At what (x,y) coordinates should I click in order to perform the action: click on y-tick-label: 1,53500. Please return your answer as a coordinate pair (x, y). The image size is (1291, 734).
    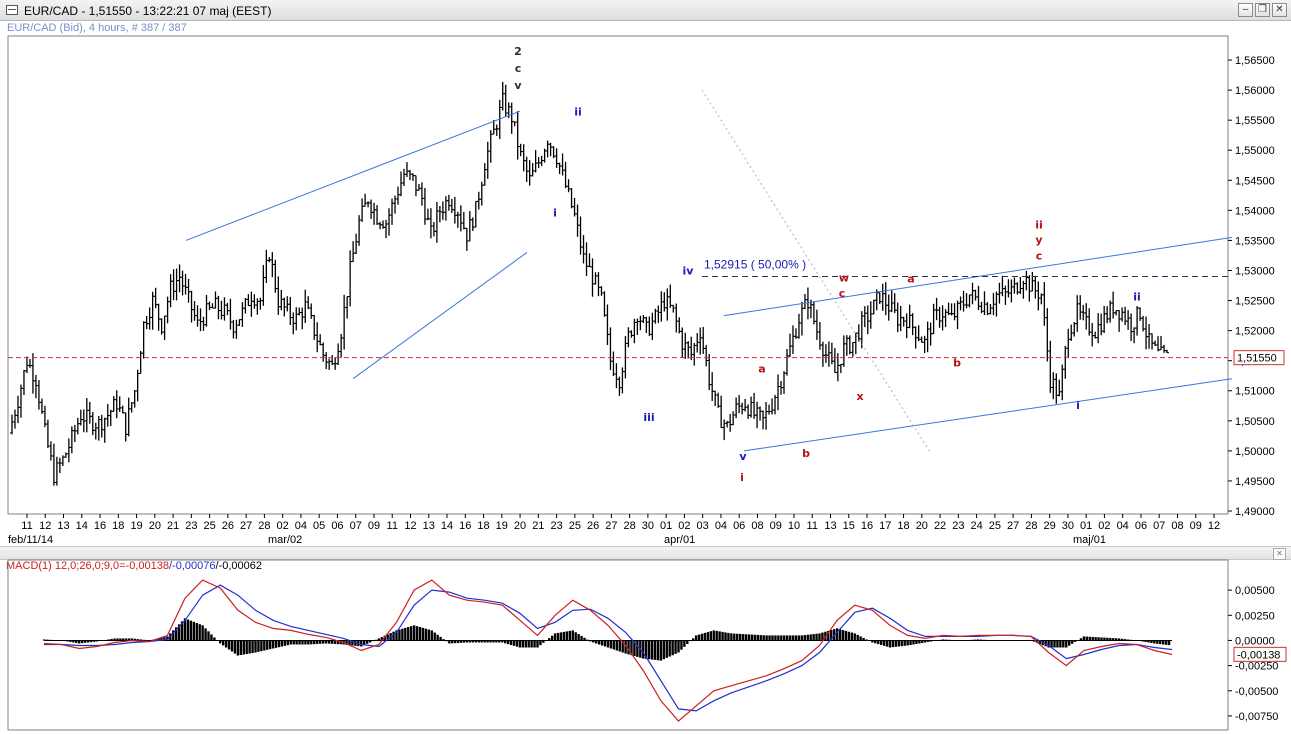
    Looking at the image, I should click on (1255, 241).